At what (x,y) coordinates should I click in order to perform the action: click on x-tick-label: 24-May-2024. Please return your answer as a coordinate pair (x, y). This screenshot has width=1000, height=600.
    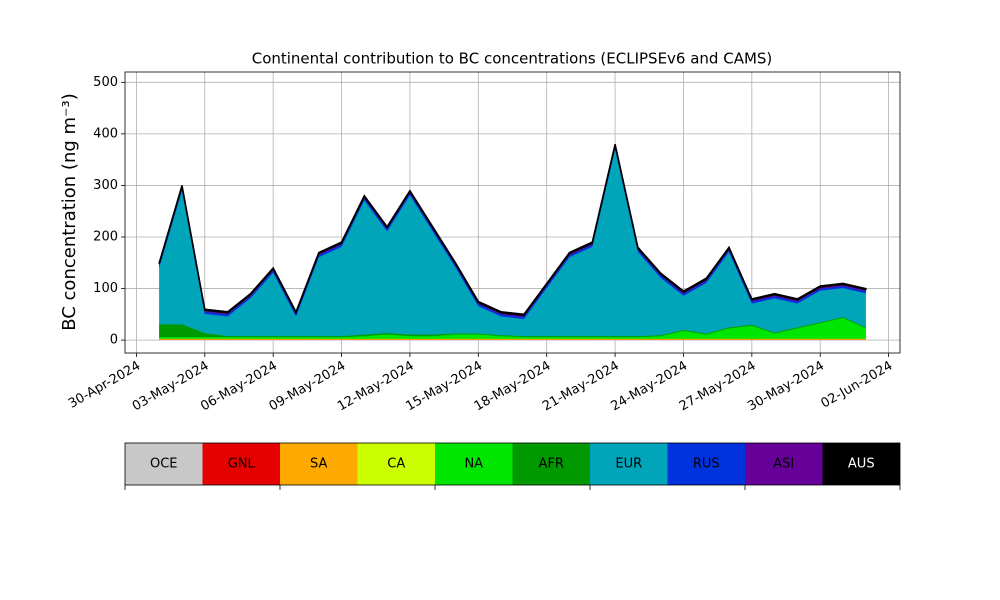
    Looking at the image, I should click on (650, 387).